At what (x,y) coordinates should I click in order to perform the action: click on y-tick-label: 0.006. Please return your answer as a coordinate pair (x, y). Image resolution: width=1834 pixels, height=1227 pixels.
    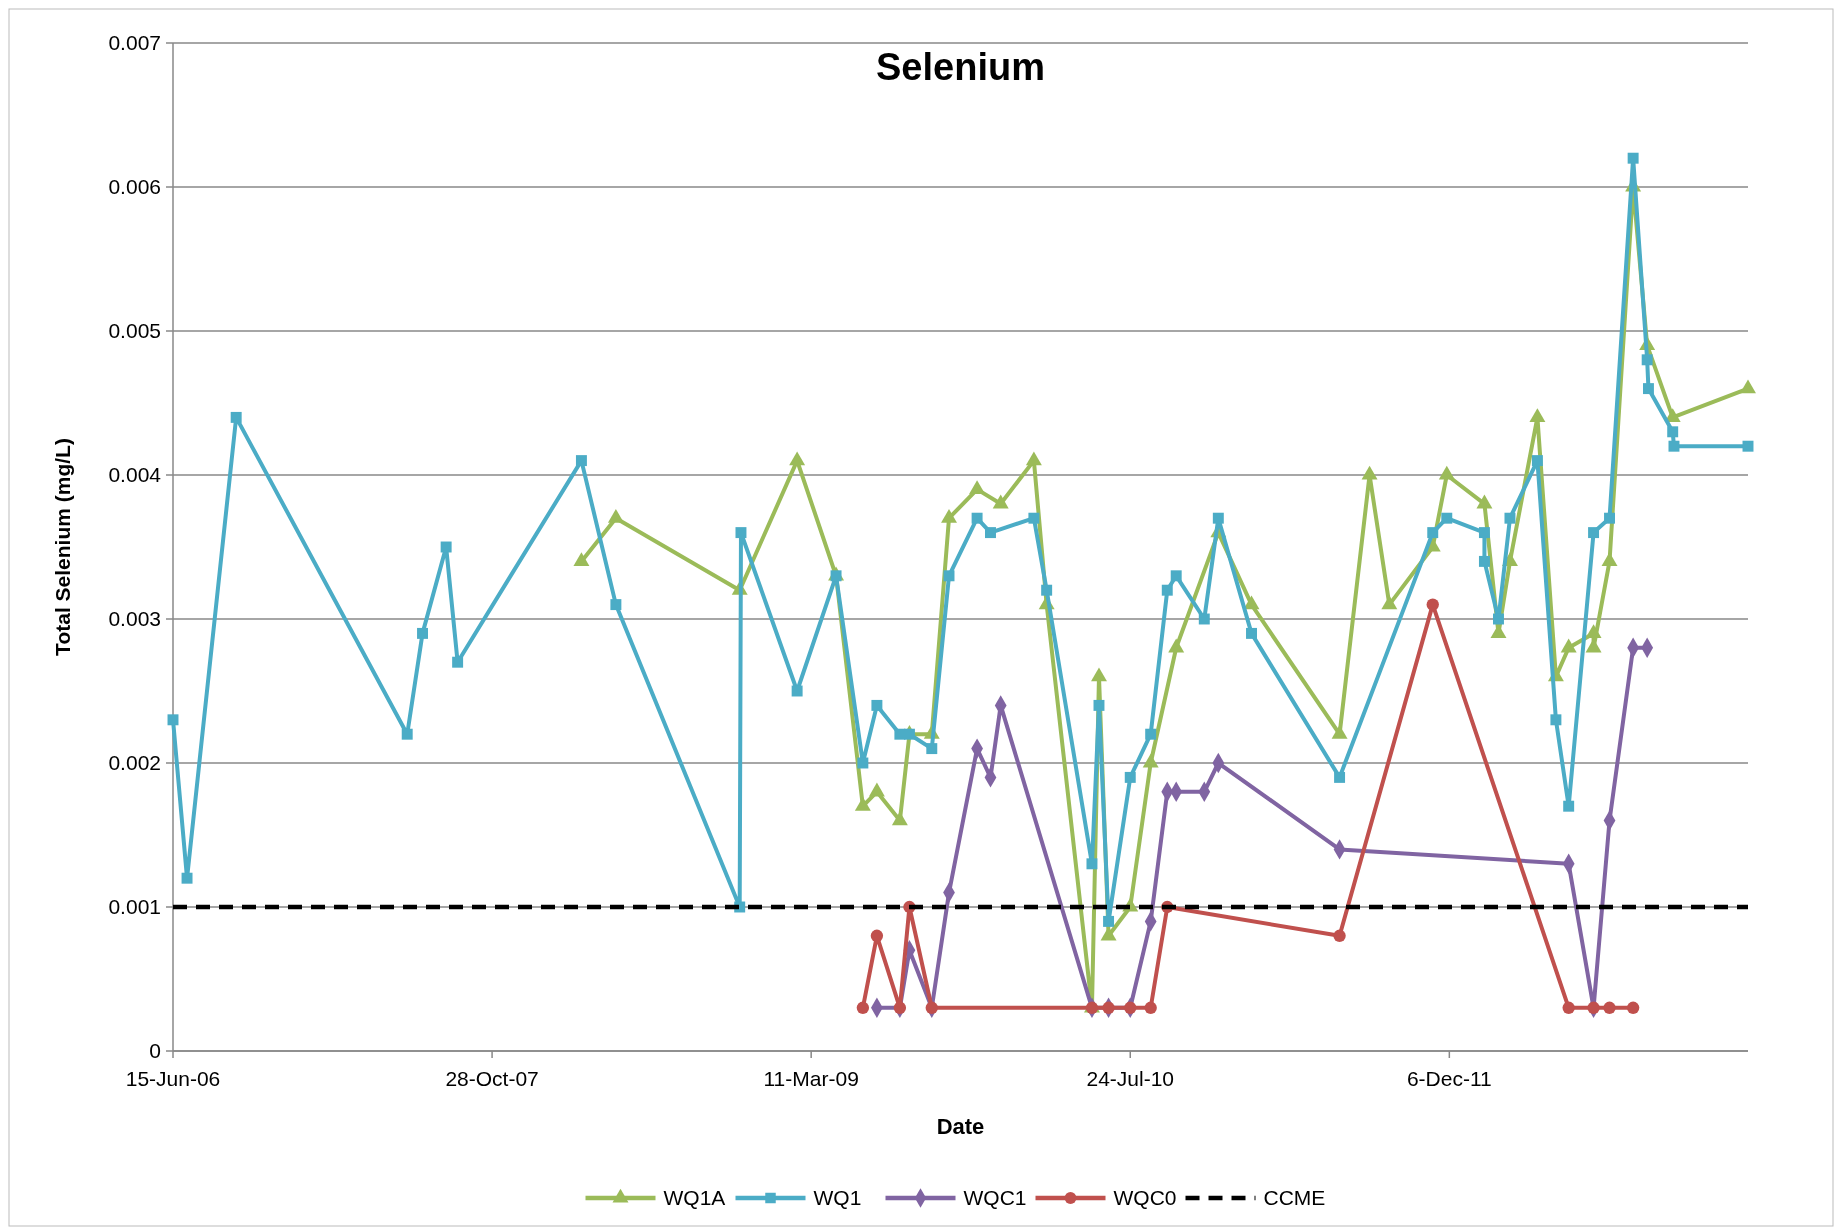
    Looking at the image, I should click on (134, 187).